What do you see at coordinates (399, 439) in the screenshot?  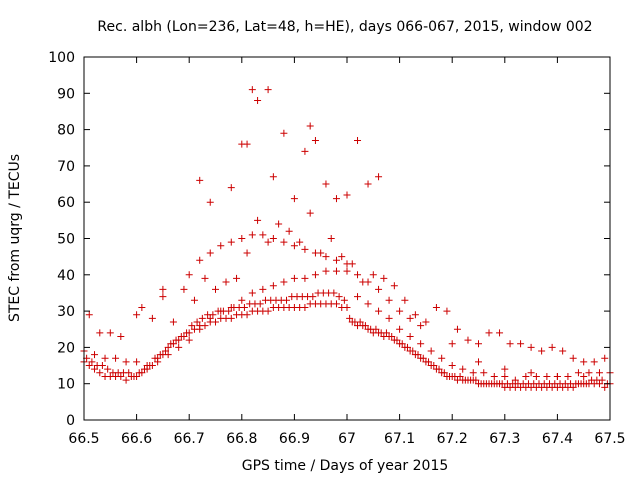 I see `x-tick-label: 67.1` at bounding box center [399, 439].